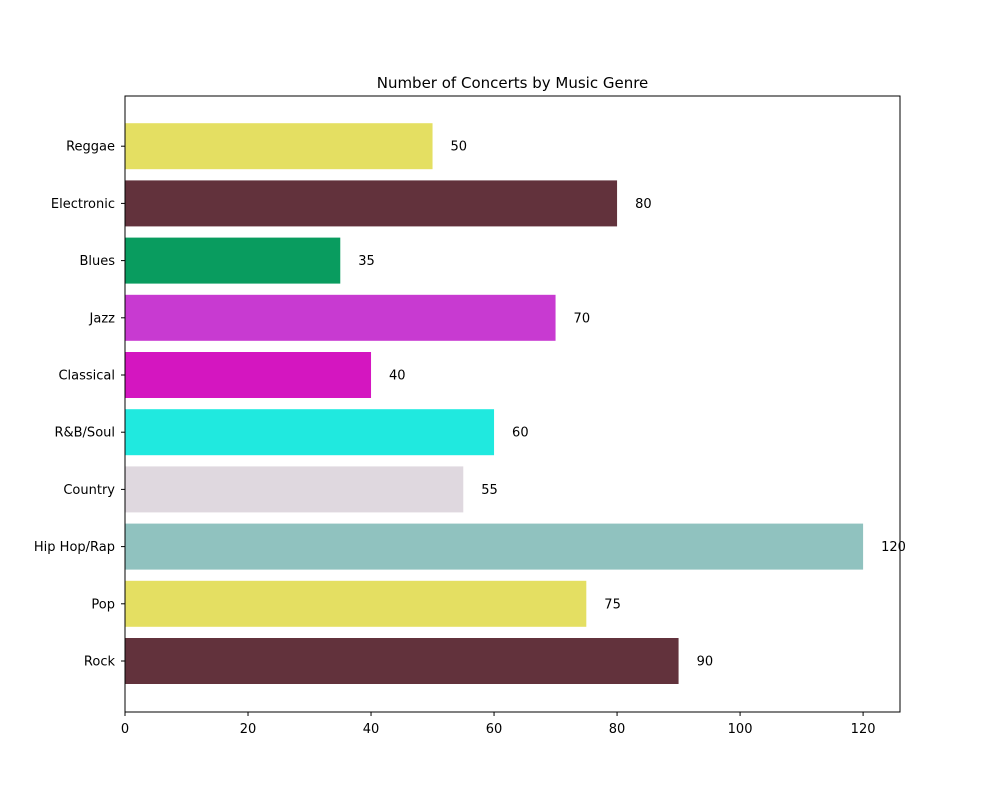  Describe the element at coordinates (103, 604) in the screenshot. I see `y-tick-label-pop: Pop` at that location.